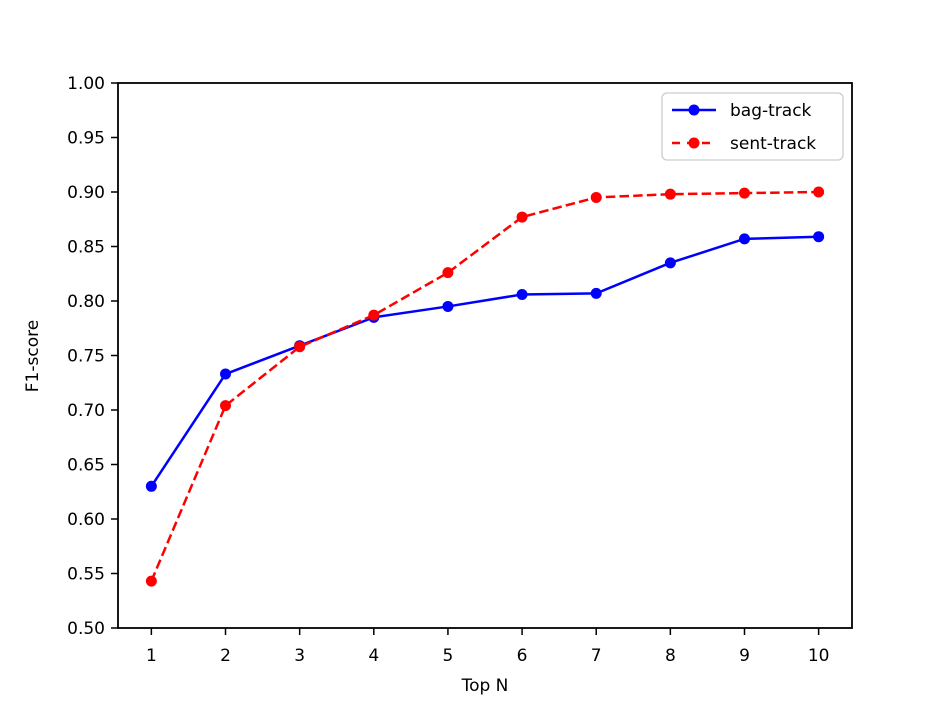  What do you see at coordinates (86, 411) in the screenshot?
I see `y-tick-label: 0.70` at bounding box center [86, 411].